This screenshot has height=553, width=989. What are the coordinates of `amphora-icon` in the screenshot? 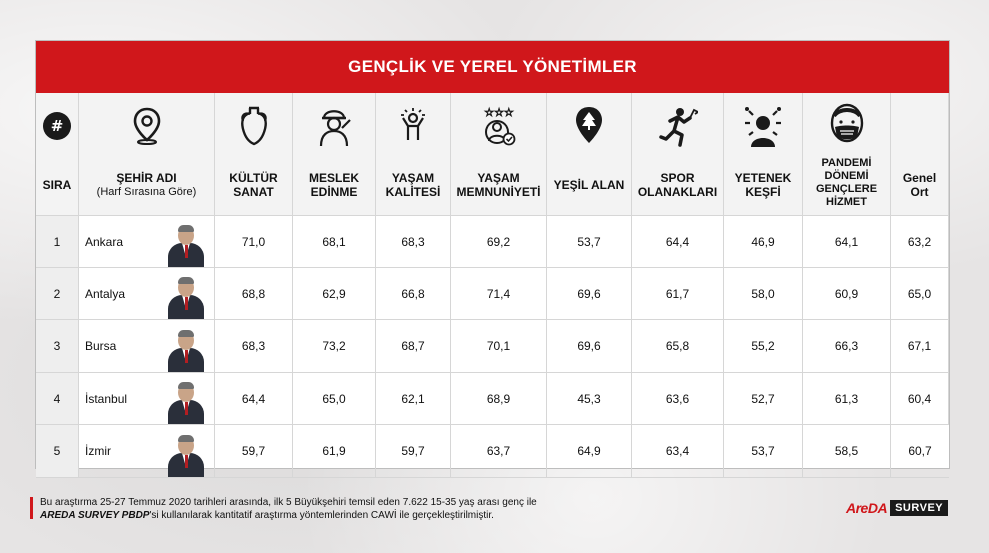 It's located at (254, 126).